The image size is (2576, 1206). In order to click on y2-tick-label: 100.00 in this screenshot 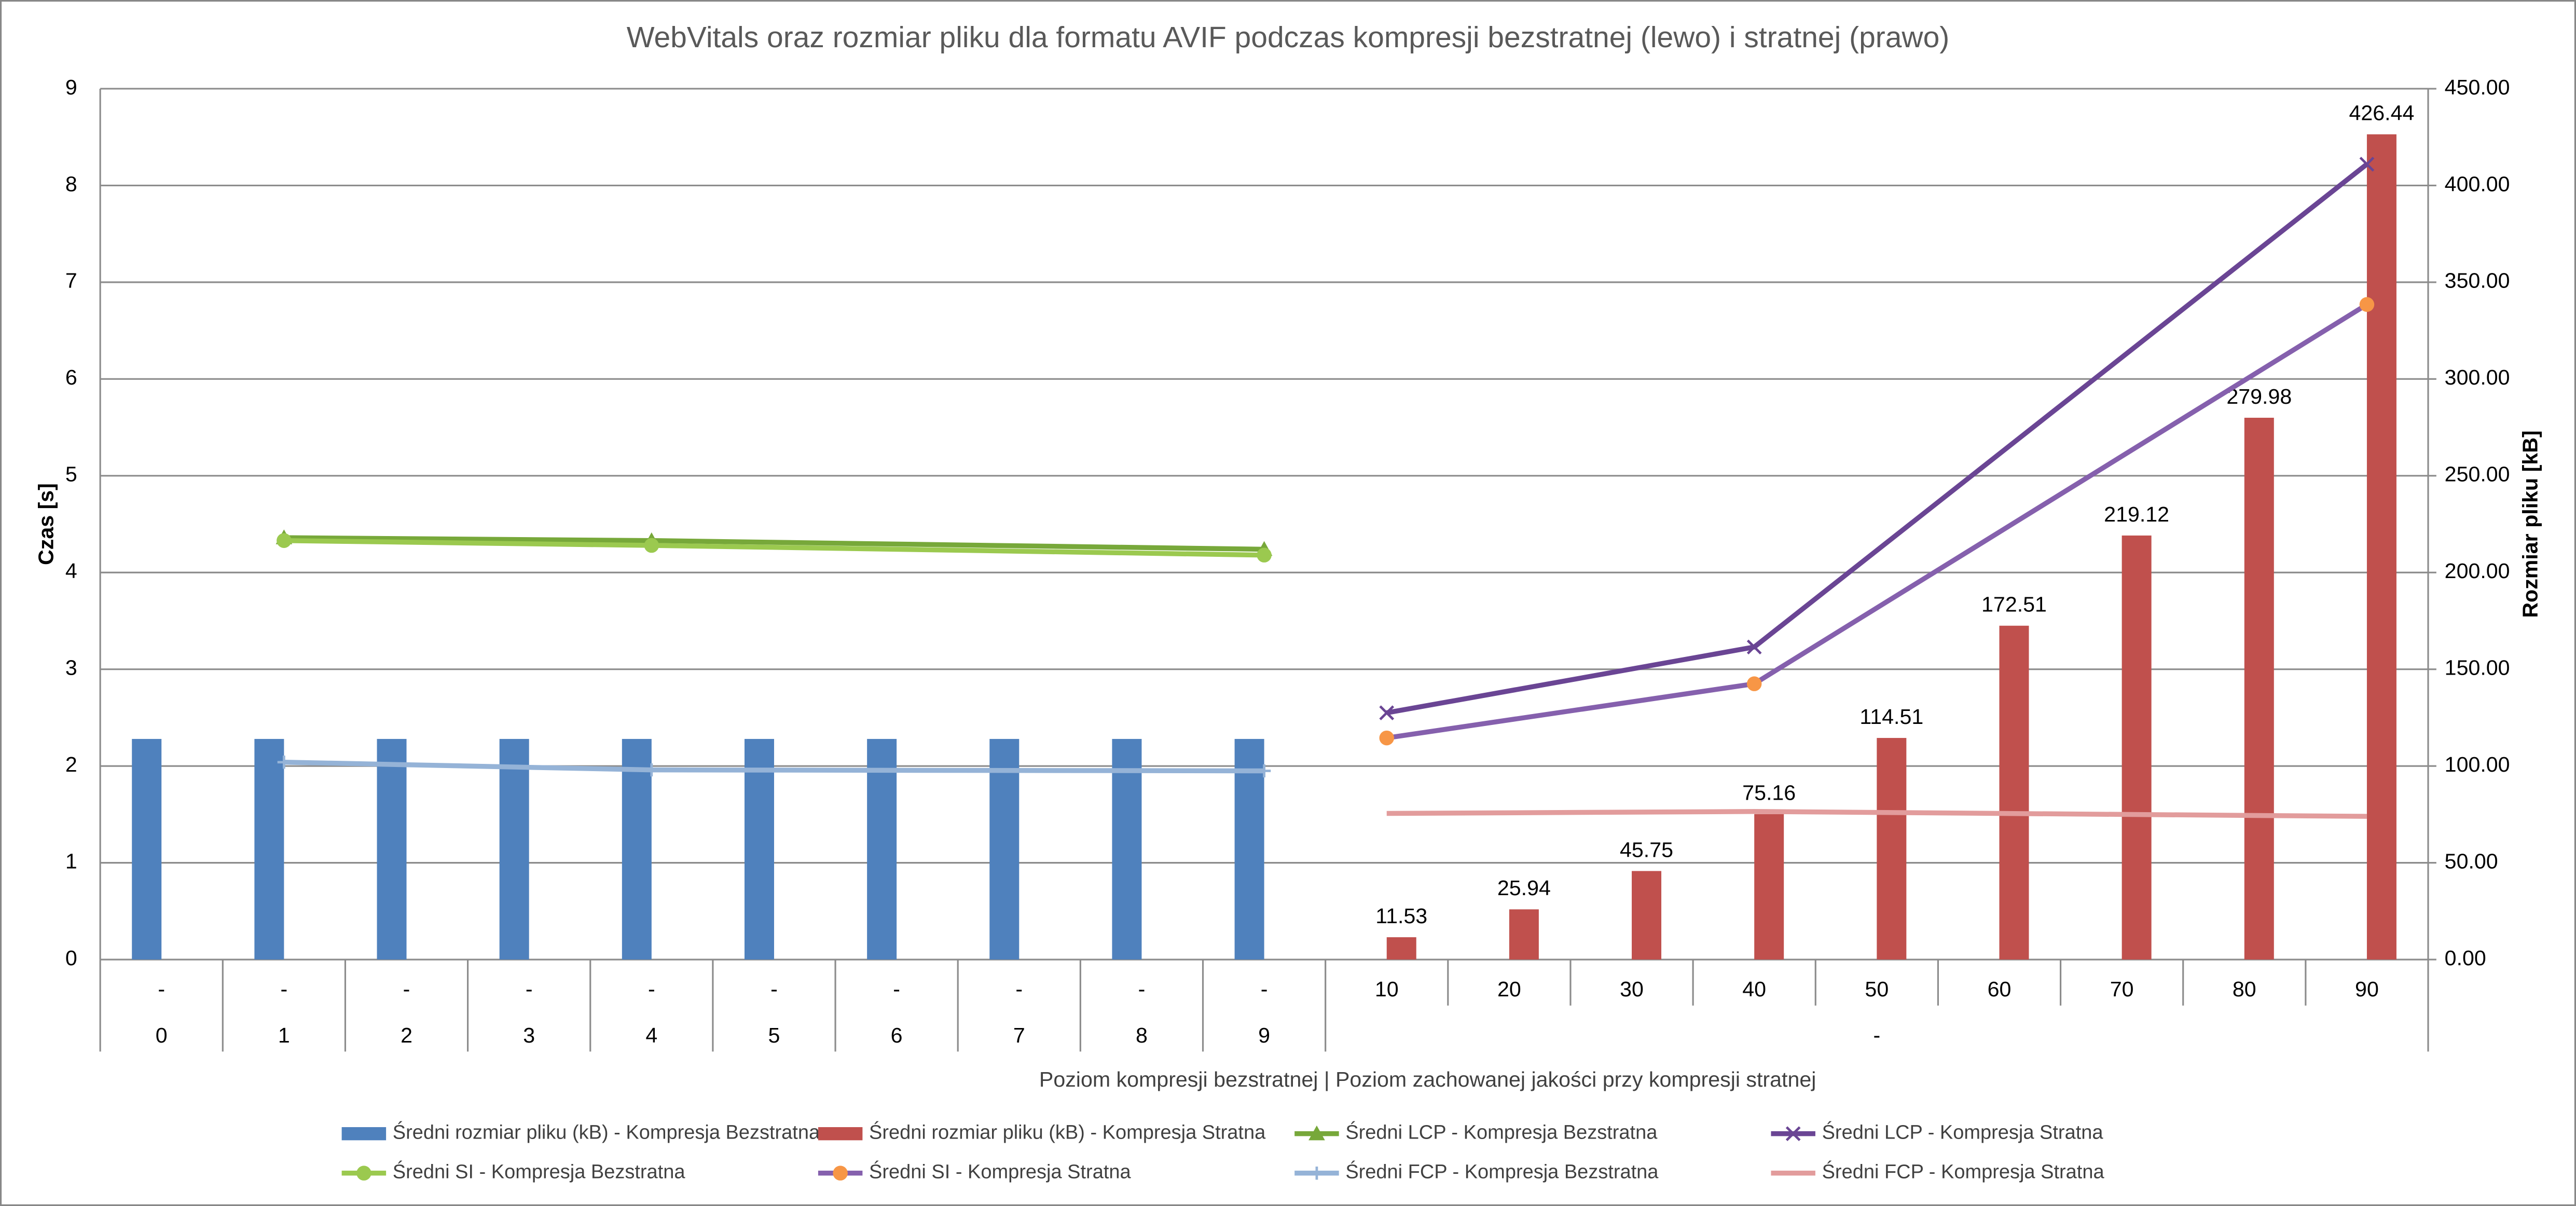, I will do `click(2477, 764)`.